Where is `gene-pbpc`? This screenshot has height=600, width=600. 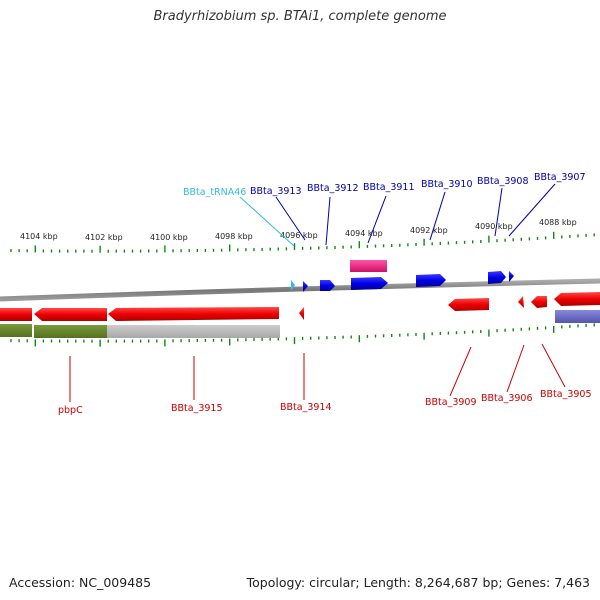
gene-pbpc is located at coordinates (70, 314).